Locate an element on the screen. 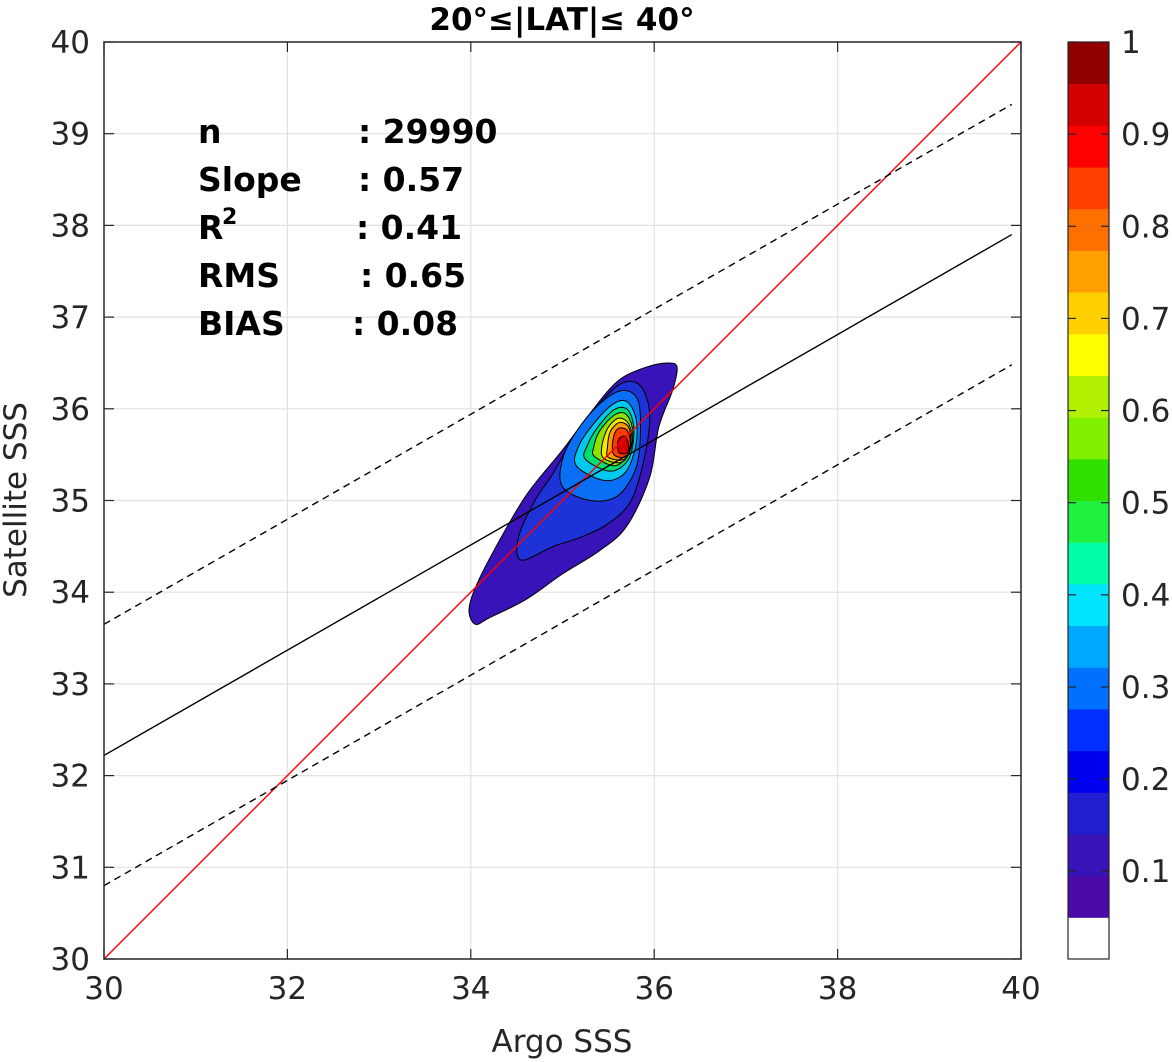 Image resolution: width=1172 pixels, height=1062 pixels. y-tick-label: 36 is located at coordinates (70, 410).